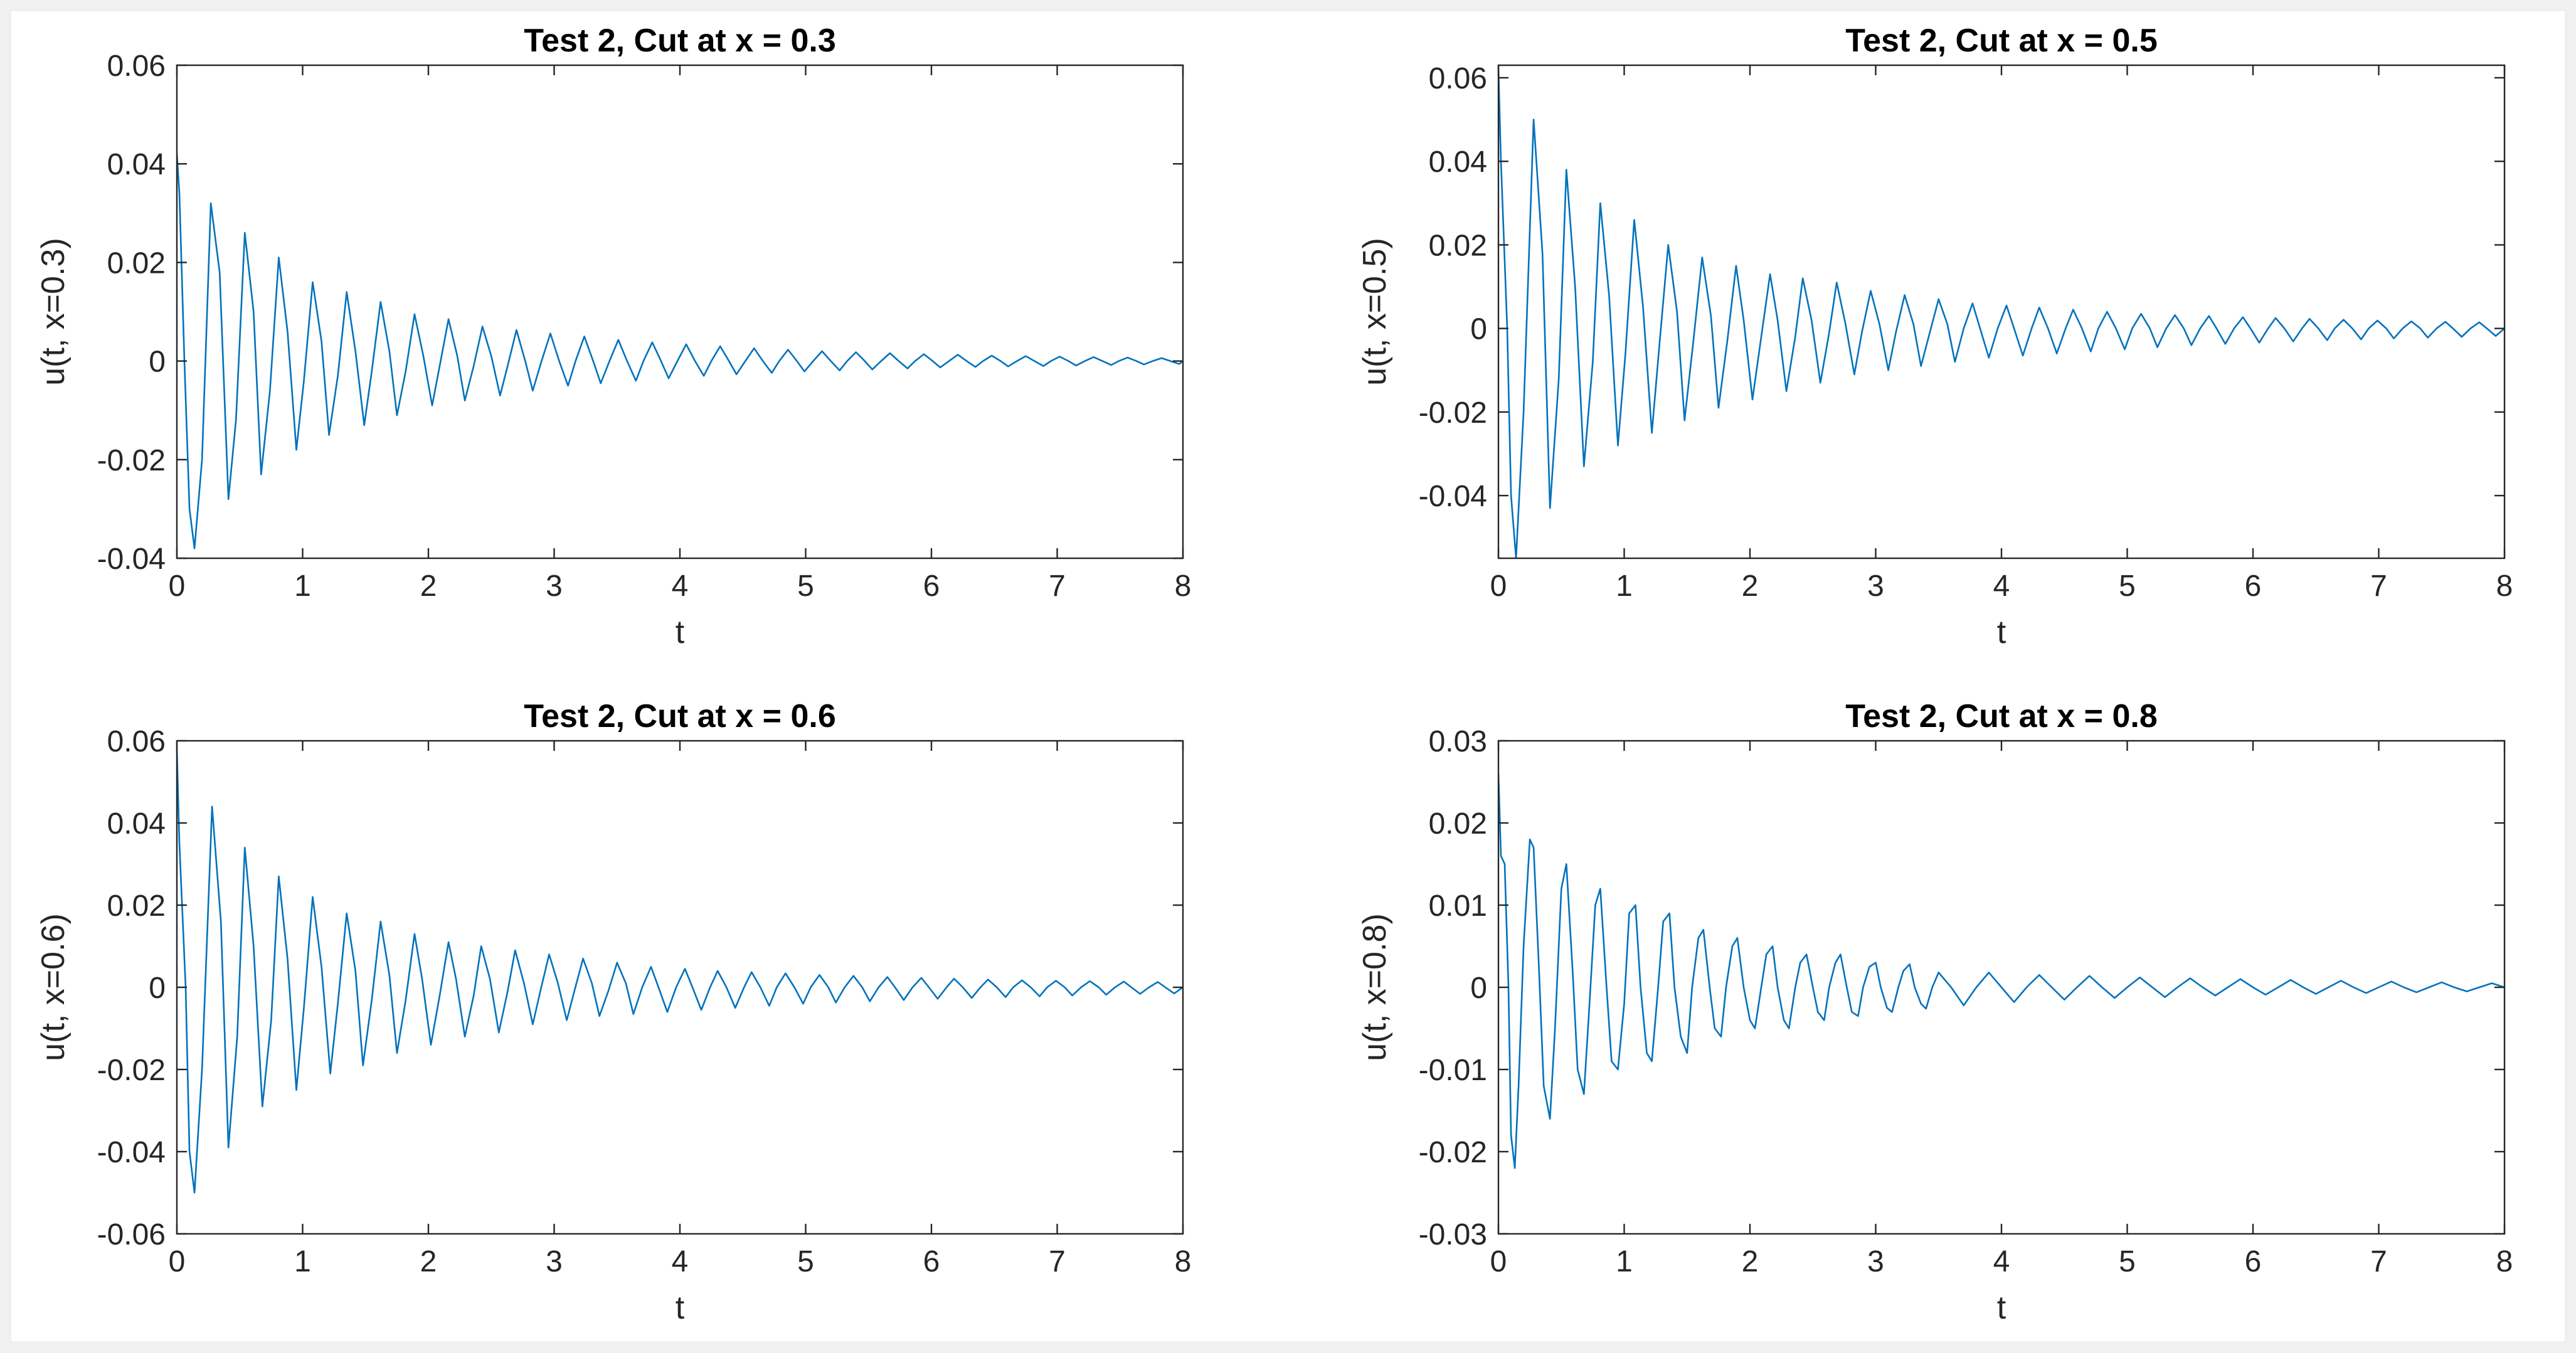  What do you see at coordinates (2127, 586) in the screenshot?
I see `x-tick-label-x05-5: 5` at bounding box center [2127, 586].